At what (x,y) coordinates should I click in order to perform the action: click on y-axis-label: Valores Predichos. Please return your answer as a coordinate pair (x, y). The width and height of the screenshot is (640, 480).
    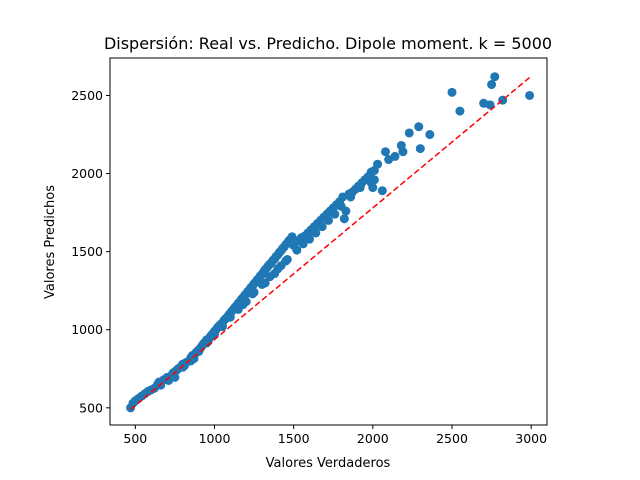
    Looking at the image, I should click on (50, 242).